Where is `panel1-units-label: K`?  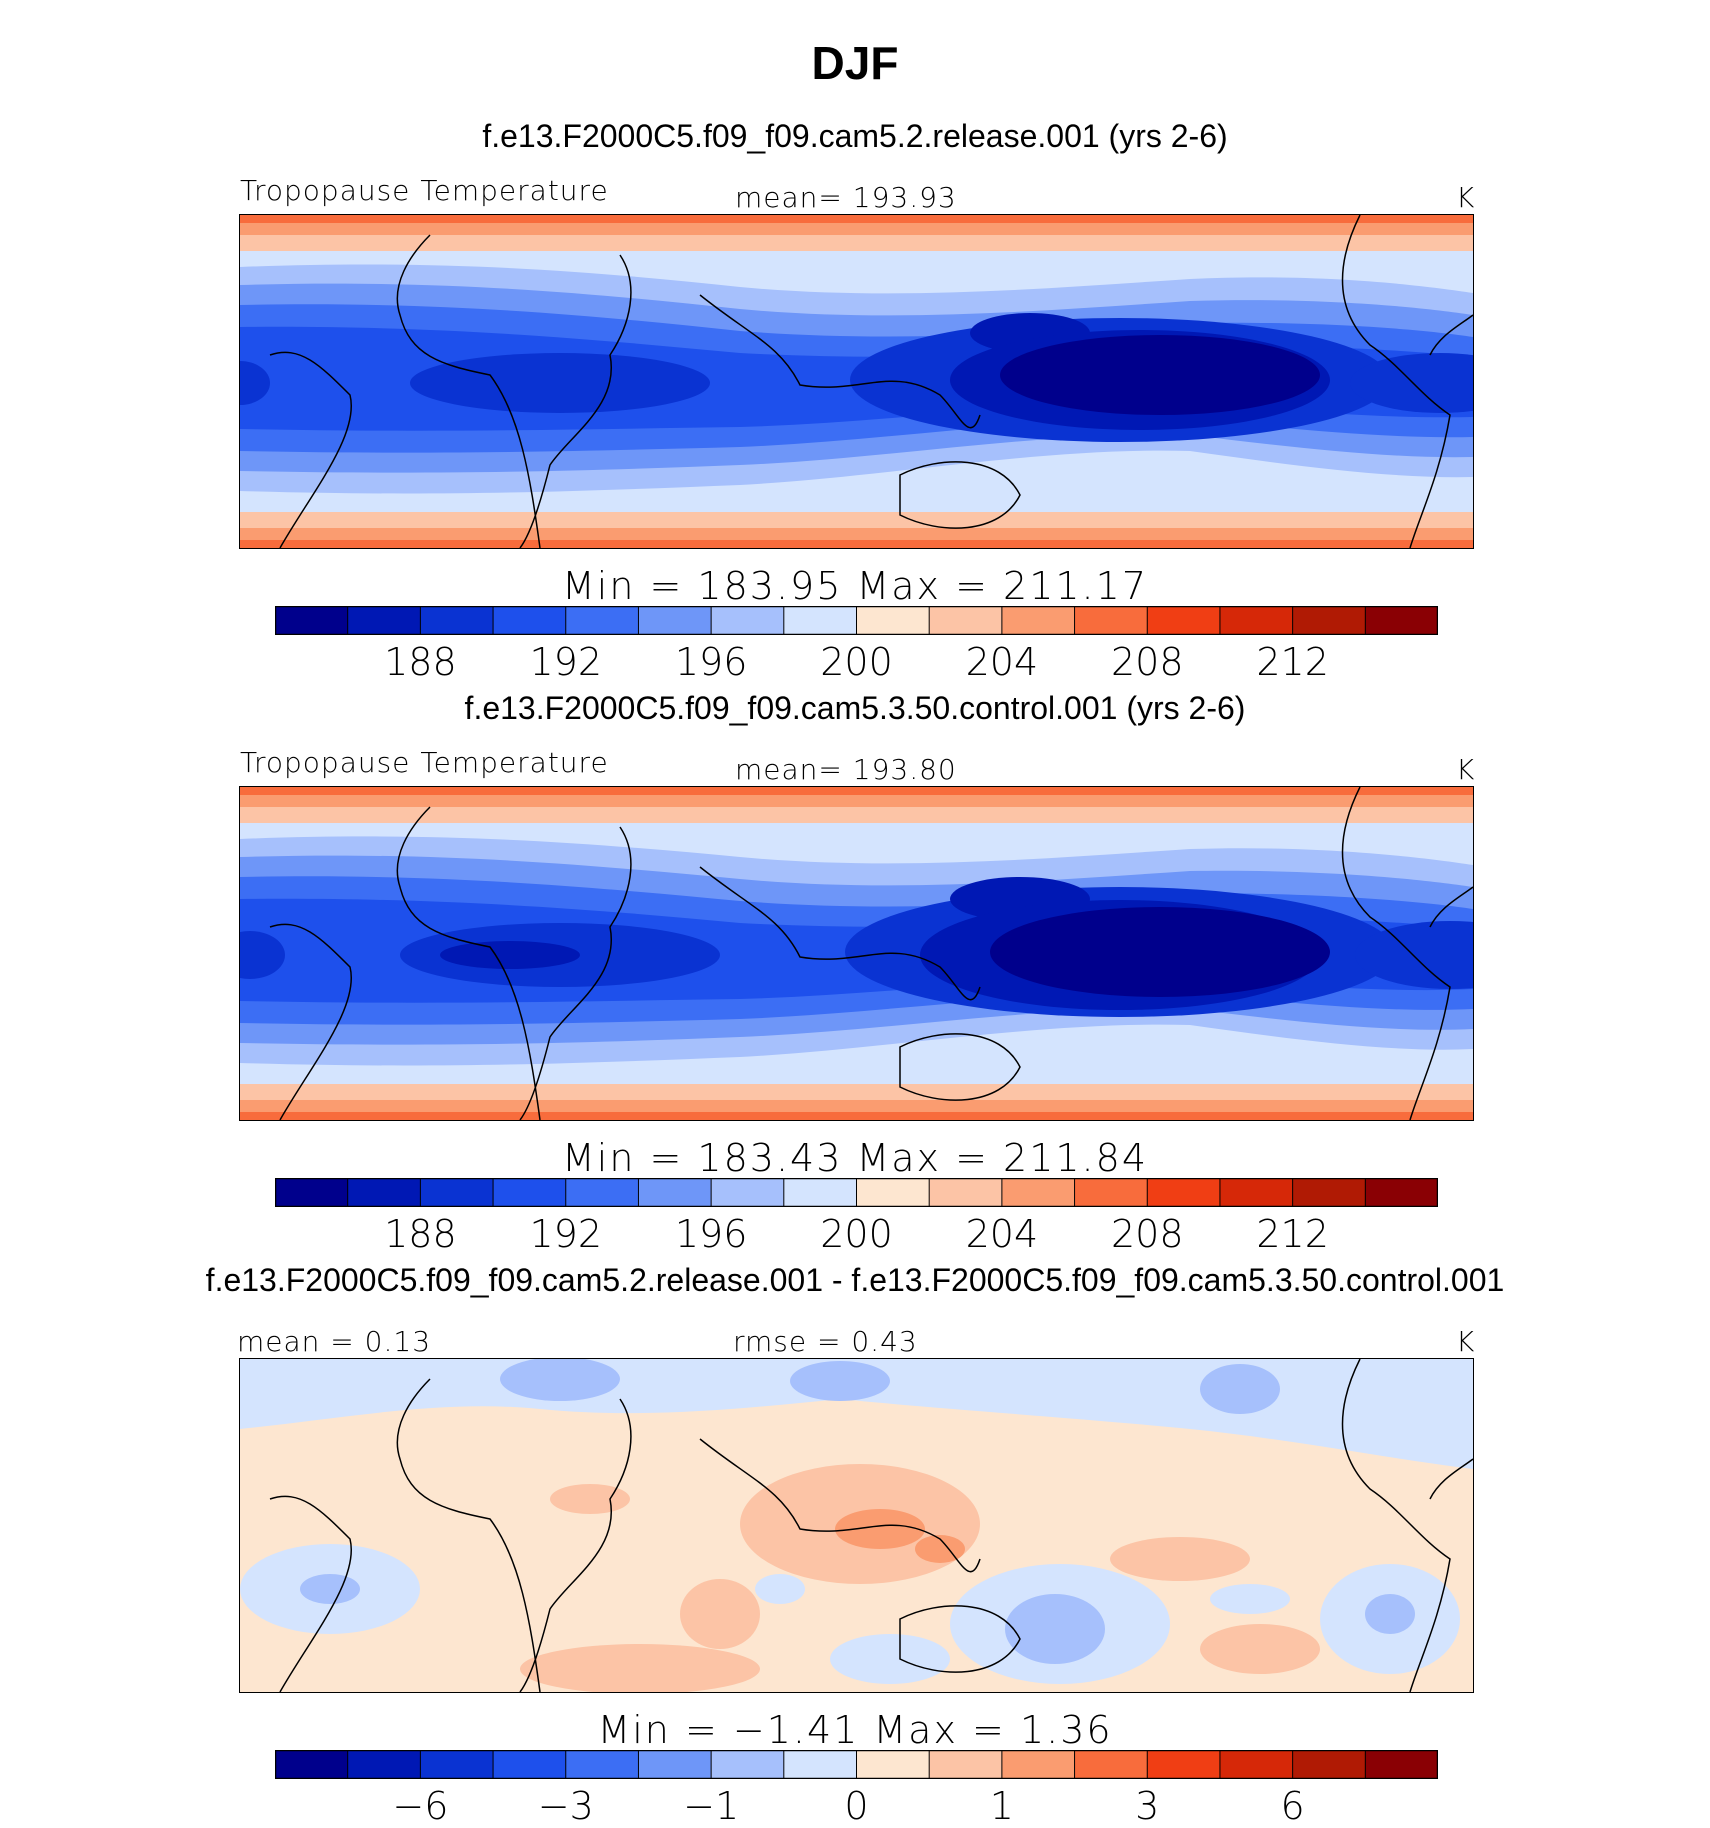
panel1-units-label: K is located at coordinates (1466, 197).